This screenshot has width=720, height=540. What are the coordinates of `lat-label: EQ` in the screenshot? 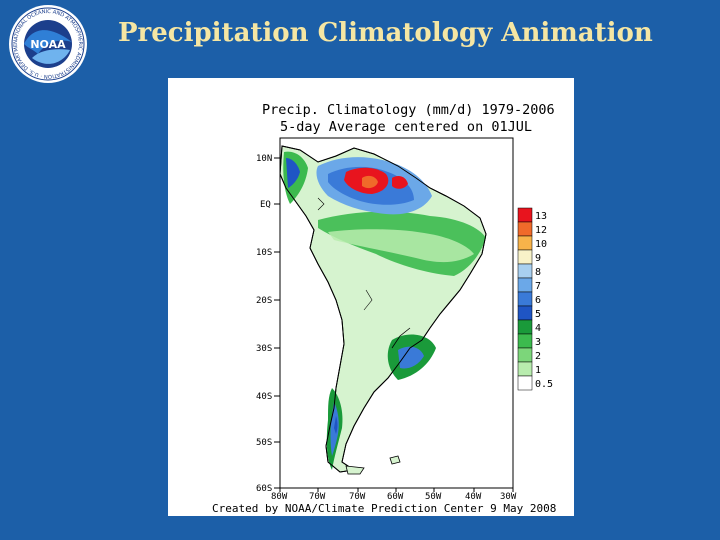 It's located at (265, 205).